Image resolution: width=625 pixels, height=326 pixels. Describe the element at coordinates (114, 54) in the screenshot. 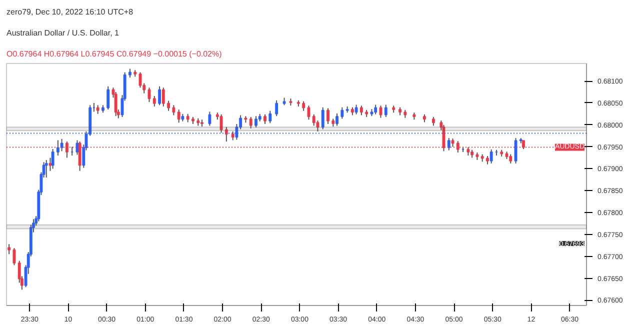

I see `chart-subtitle: O0.67964 H0.67964 L0.67945 C0.67949 −0.00015 (−0.02%)` at that location.